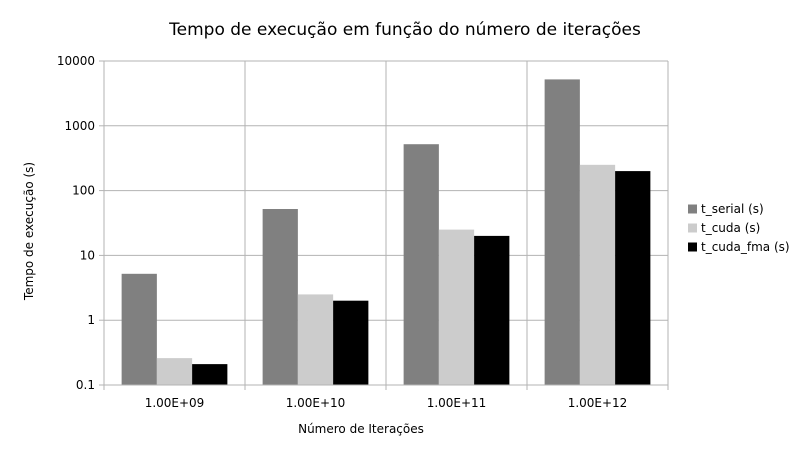 Image resolution: width=810 pixels, height=455 pixels. What do you see at coordinates (732, 209) in the screenshot?
I see `legend-label: t_serial (s)` at bounding box center [732, 209].